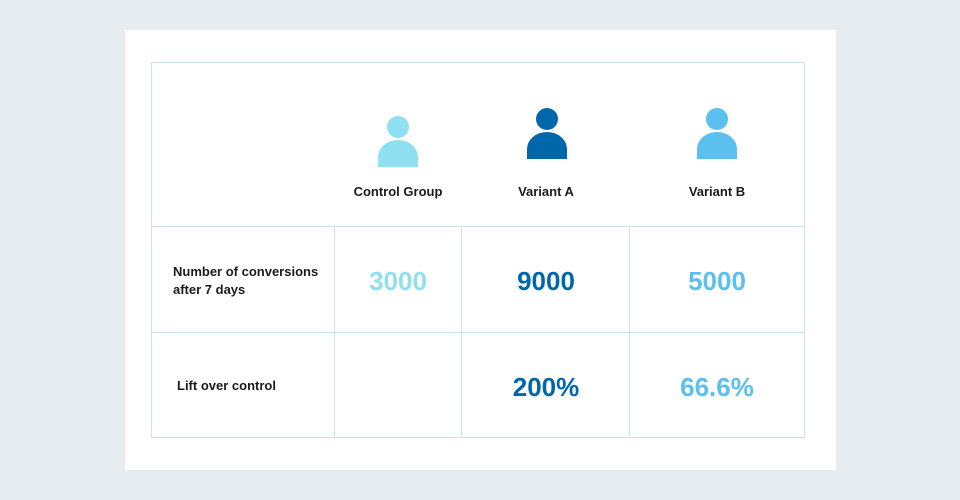 The width and height of the screenshot is (960, 500). Describe the element at coordinates (398, 191) in the screenshot. I see `column-label-control: Control Group` at that location.